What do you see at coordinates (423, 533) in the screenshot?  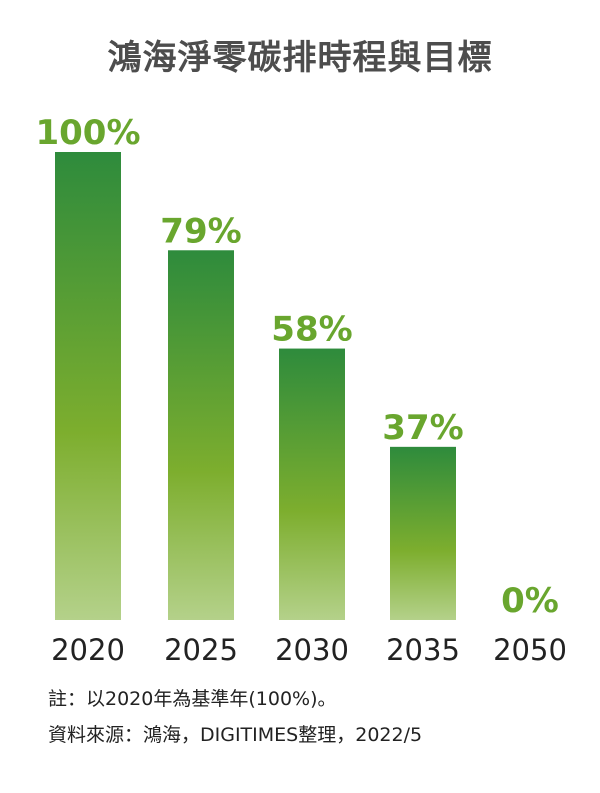 I see `bar-2035` at bounding box center [423, 533].